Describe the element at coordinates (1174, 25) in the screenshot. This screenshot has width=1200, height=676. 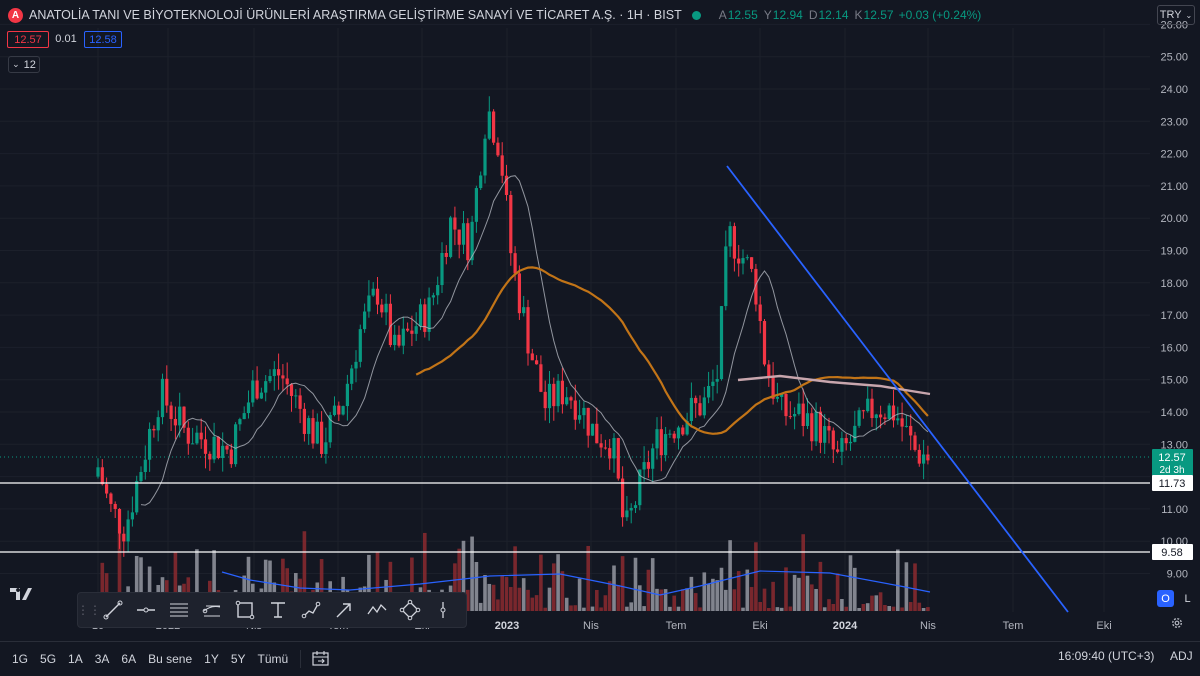
I see `price-tick-label: 26.00` at that location.